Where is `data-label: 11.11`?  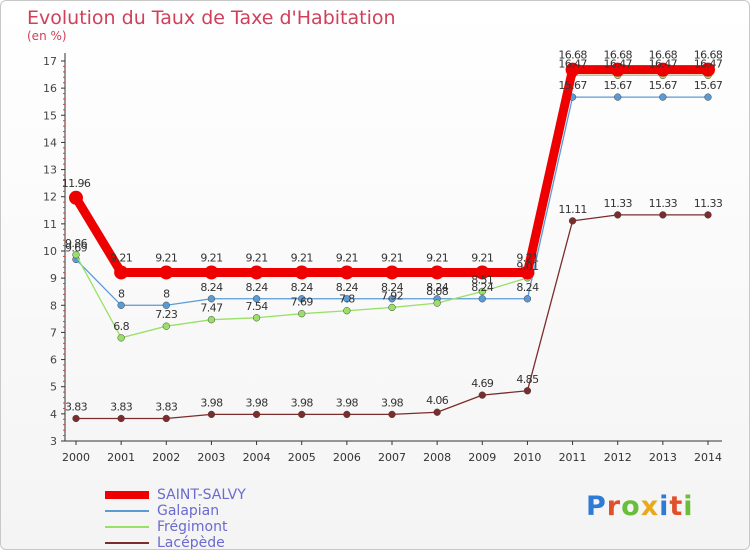 data-label: 11.11 is located at coordinates (572, 209).